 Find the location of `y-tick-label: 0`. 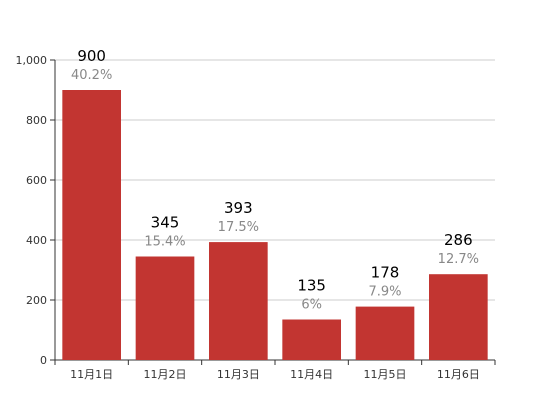

y-tick-label: 0 is located at coordinates (43, 360).